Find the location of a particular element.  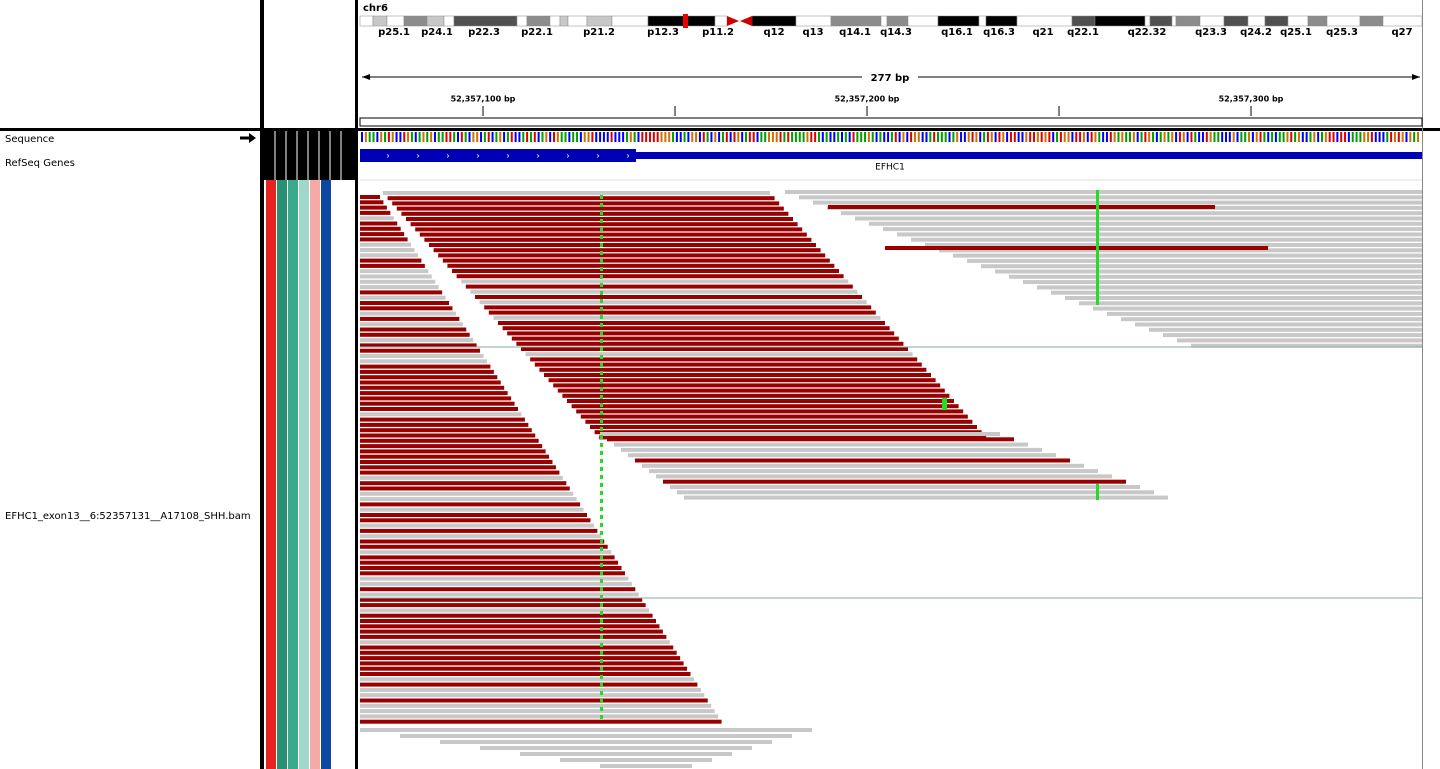

cytoband-label: q25.3 is located at coordinates (1342, 32).